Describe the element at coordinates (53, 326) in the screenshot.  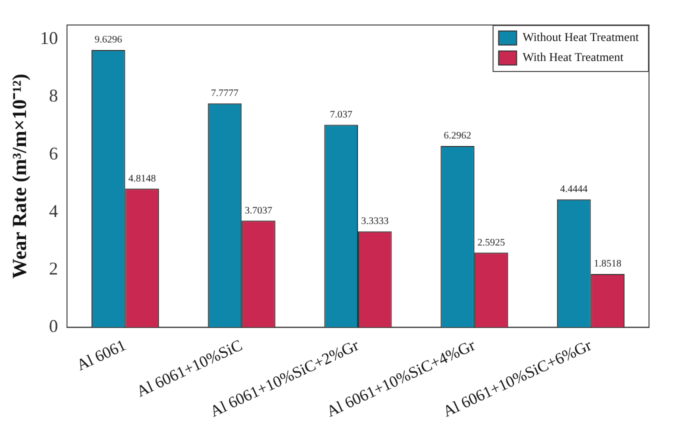
I see `y-tick-label: 0` at that location.